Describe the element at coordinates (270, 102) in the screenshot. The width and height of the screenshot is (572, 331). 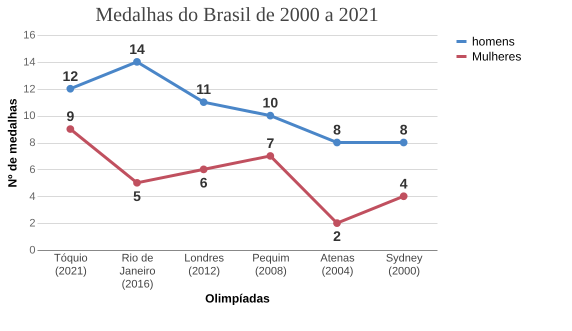
I see `data-label: 10` at that location.